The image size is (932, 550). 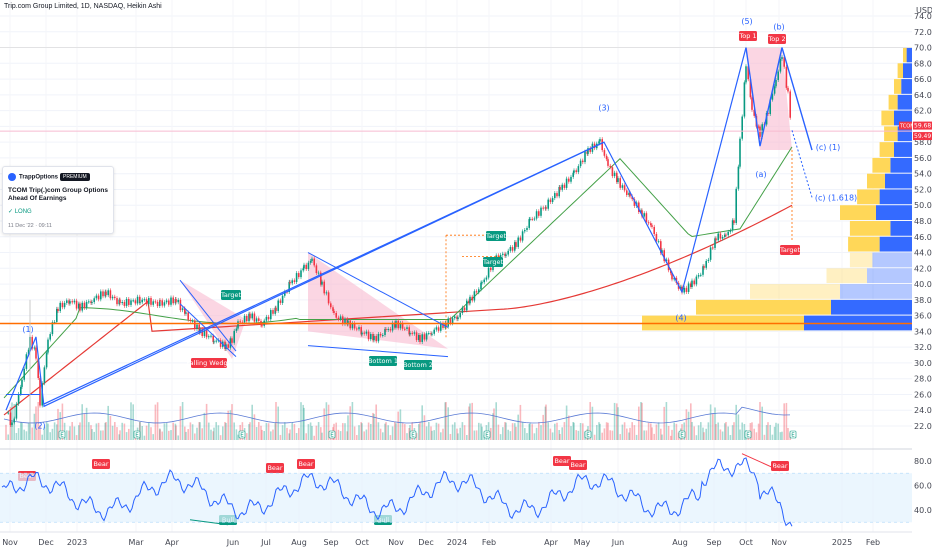 I want to click on time-tick: 2023, so click(x=77, y=542).